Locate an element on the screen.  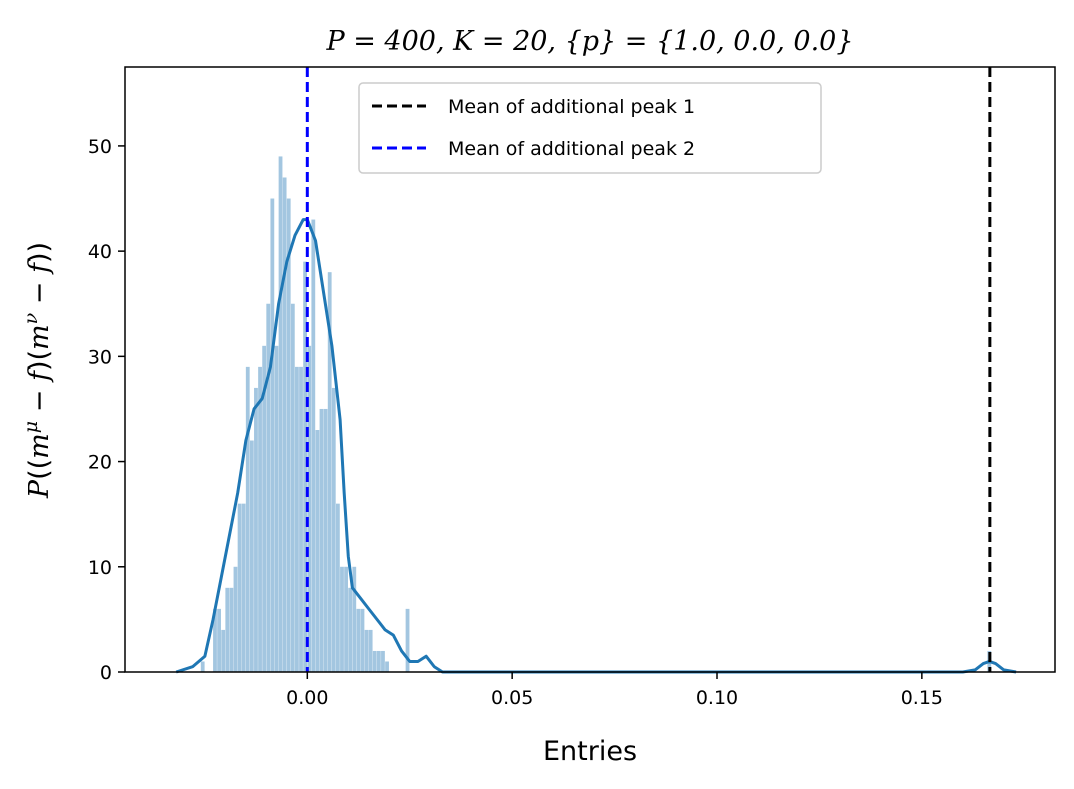
y-tick-label: 30 is located at coordinates (100, 357).